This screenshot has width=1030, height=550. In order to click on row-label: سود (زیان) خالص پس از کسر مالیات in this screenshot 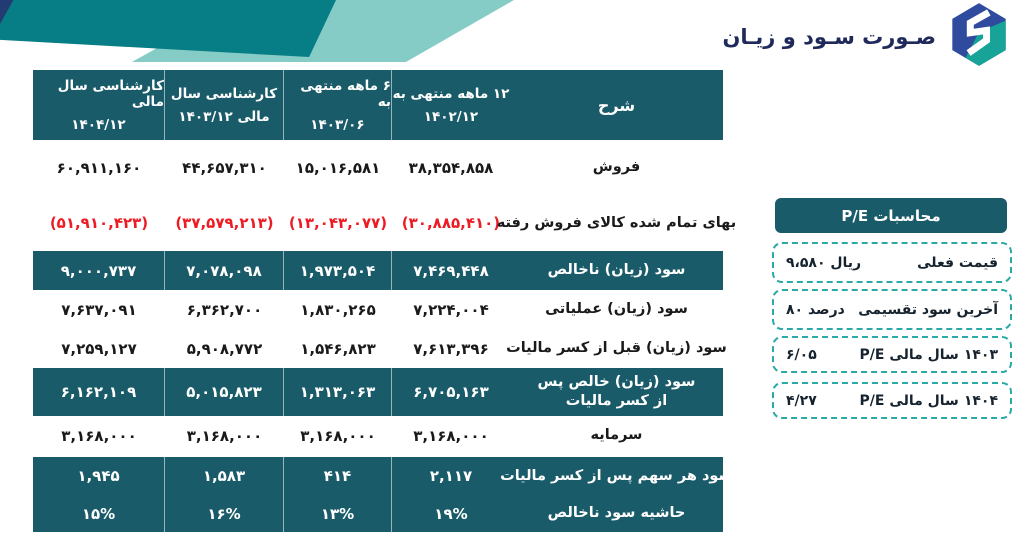, I will do `click(616, 391)`.